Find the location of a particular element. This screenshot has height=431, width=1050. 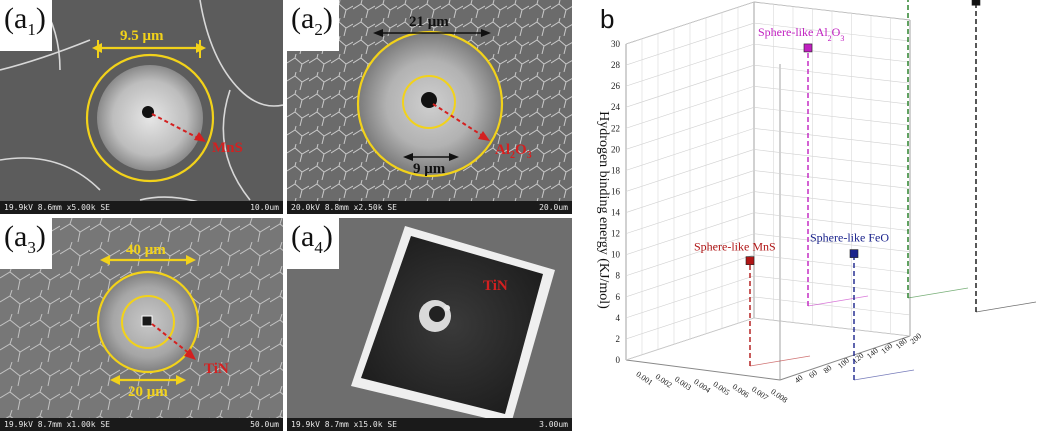

sem-footer-a2: 20.0kV 8.8mm x2.50k SE 20.0um is located at coordinates (429, 207).